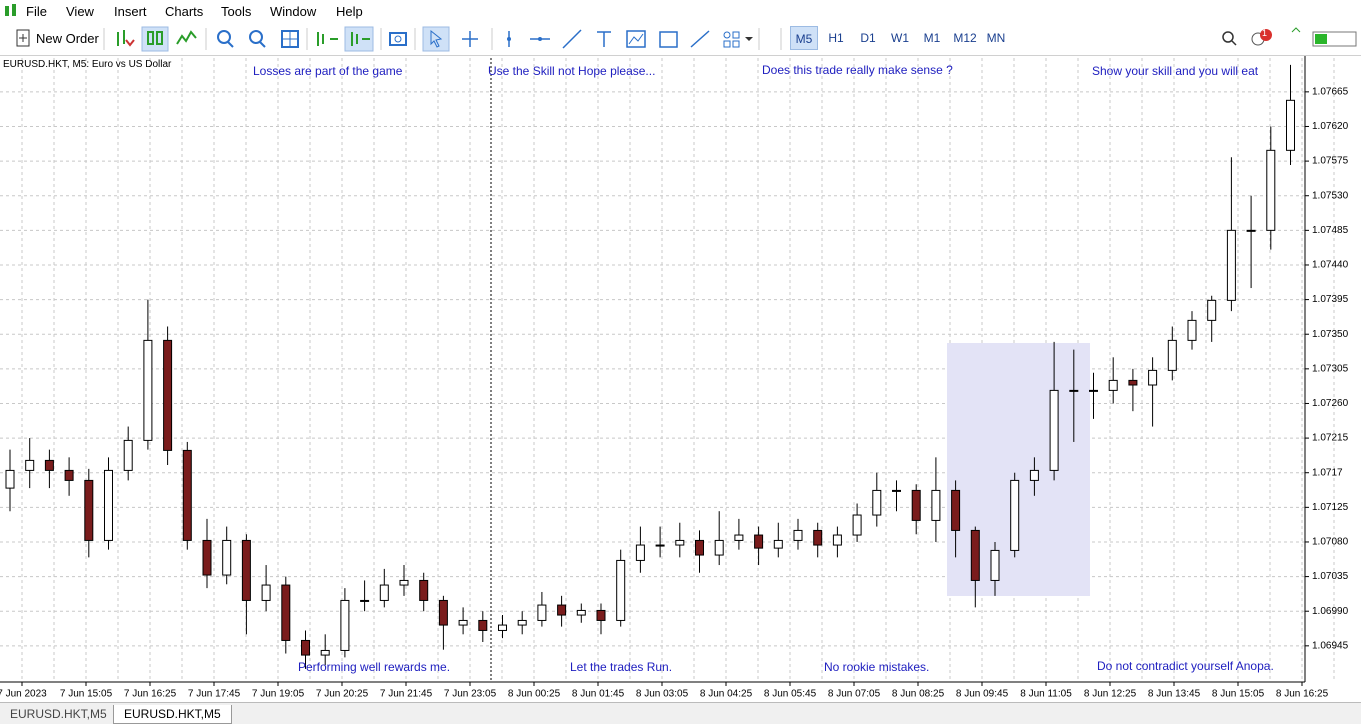 Image resolution: width=1361 pixels, height=724 pixels. I want to click on app-icon, so click(10, 10).